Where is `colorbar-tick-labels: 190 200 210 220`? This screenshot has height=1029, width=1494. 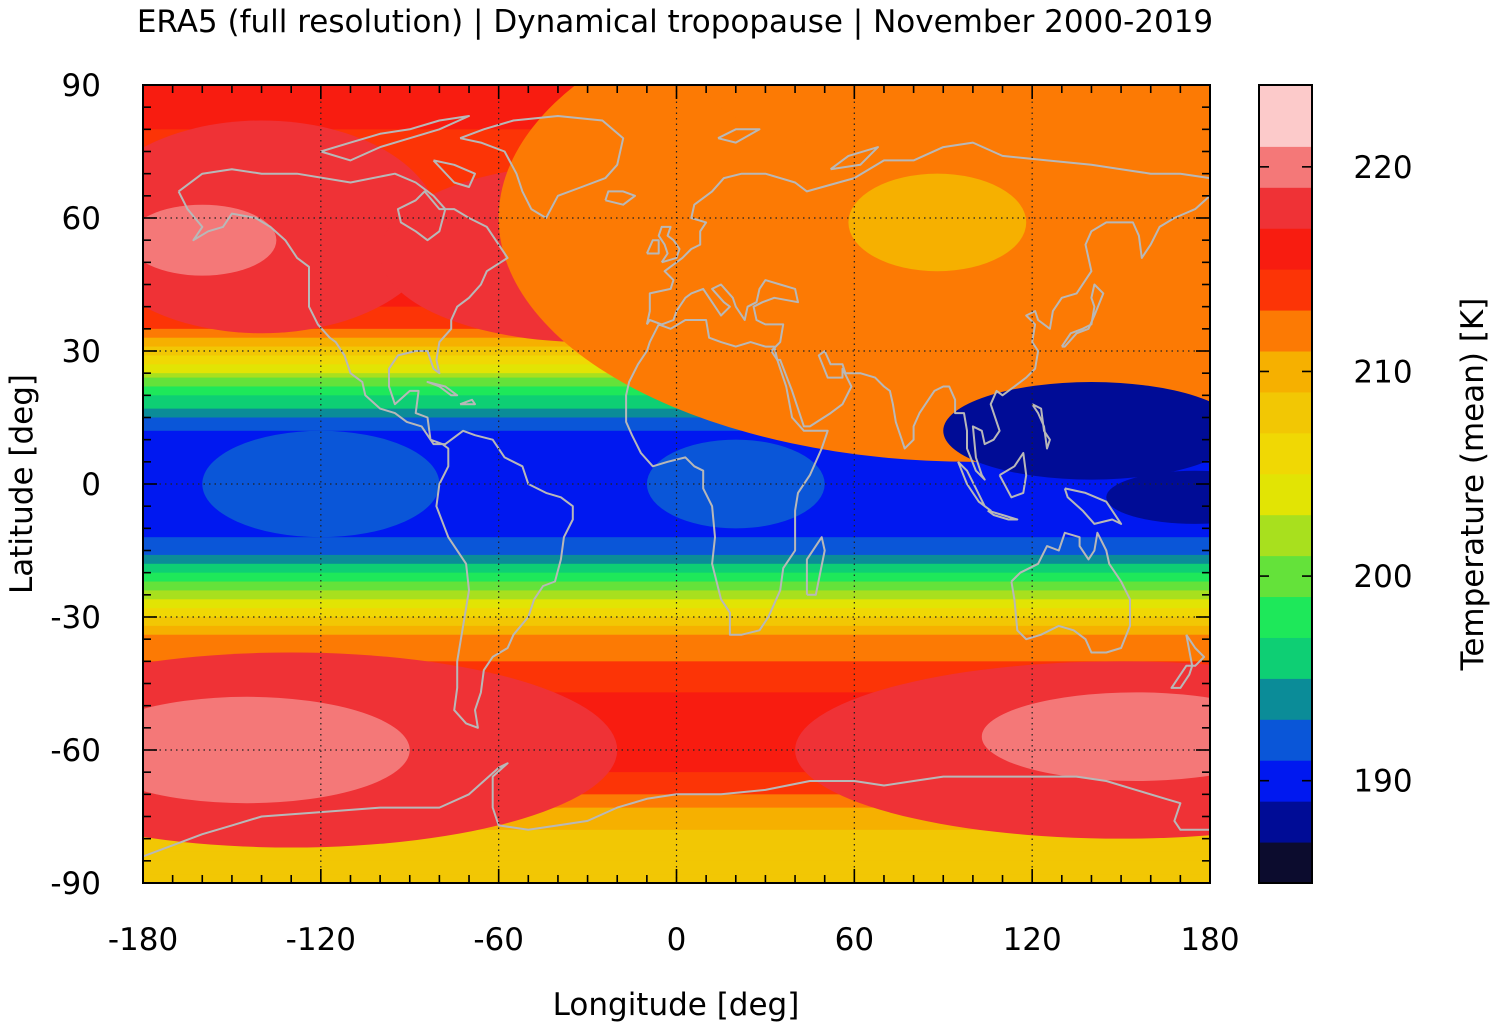
colorbar-tick-labels: 190 200 210 220 is located at coordinates (1382, 475).